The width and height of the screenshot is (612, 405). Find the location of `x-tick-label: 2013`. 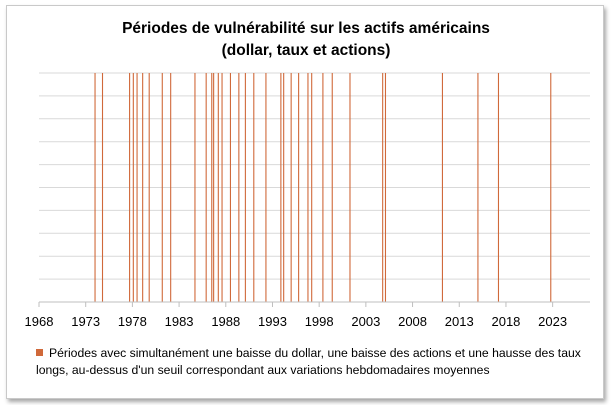

x-tick-label: 2013 is located at coordinates (459, 321).